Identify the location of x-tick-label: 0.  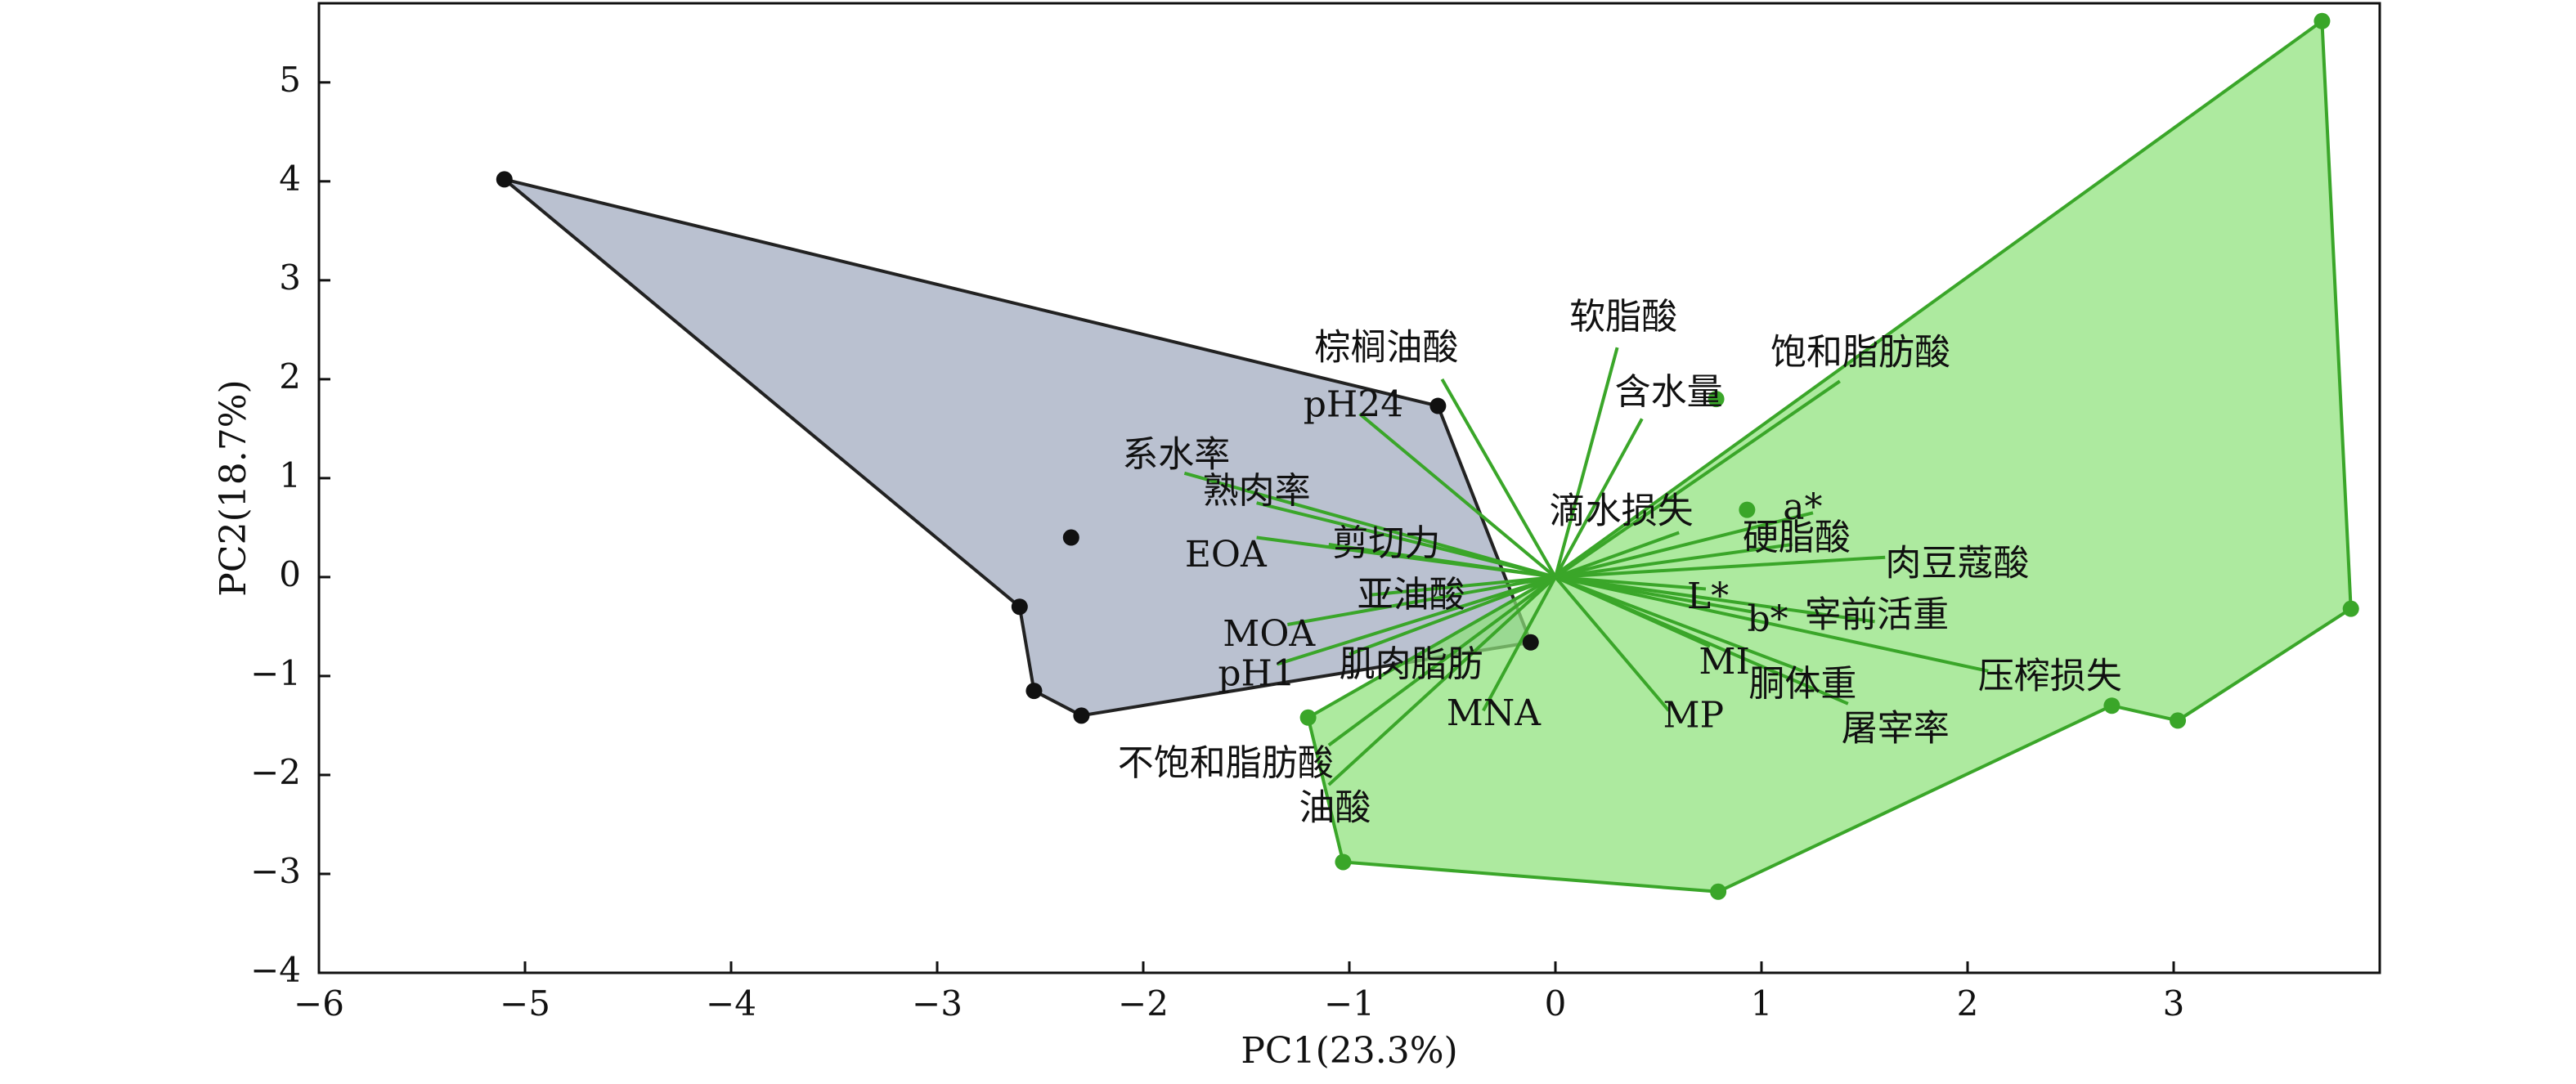
(1556, 1003).